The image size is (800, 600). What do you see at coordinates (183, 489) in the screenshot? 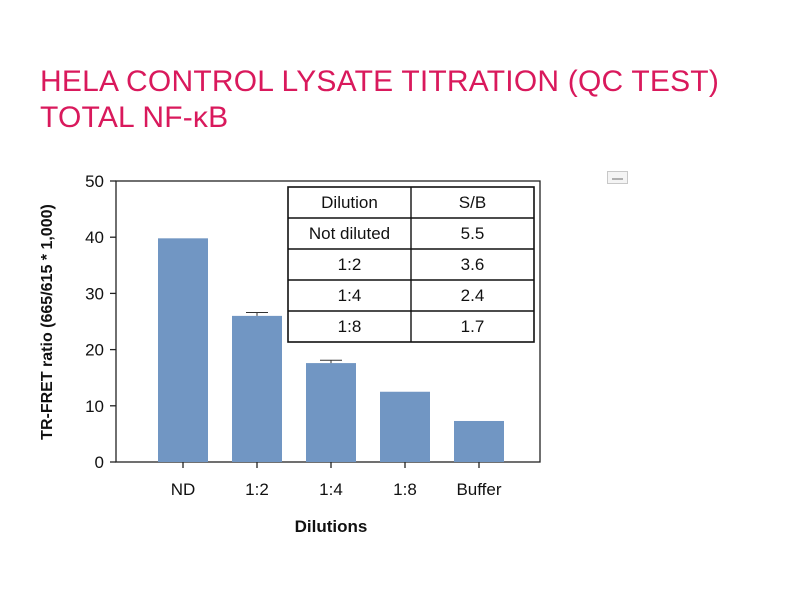
I see `x-tick-label: ND` at bounding box center [183, 489].